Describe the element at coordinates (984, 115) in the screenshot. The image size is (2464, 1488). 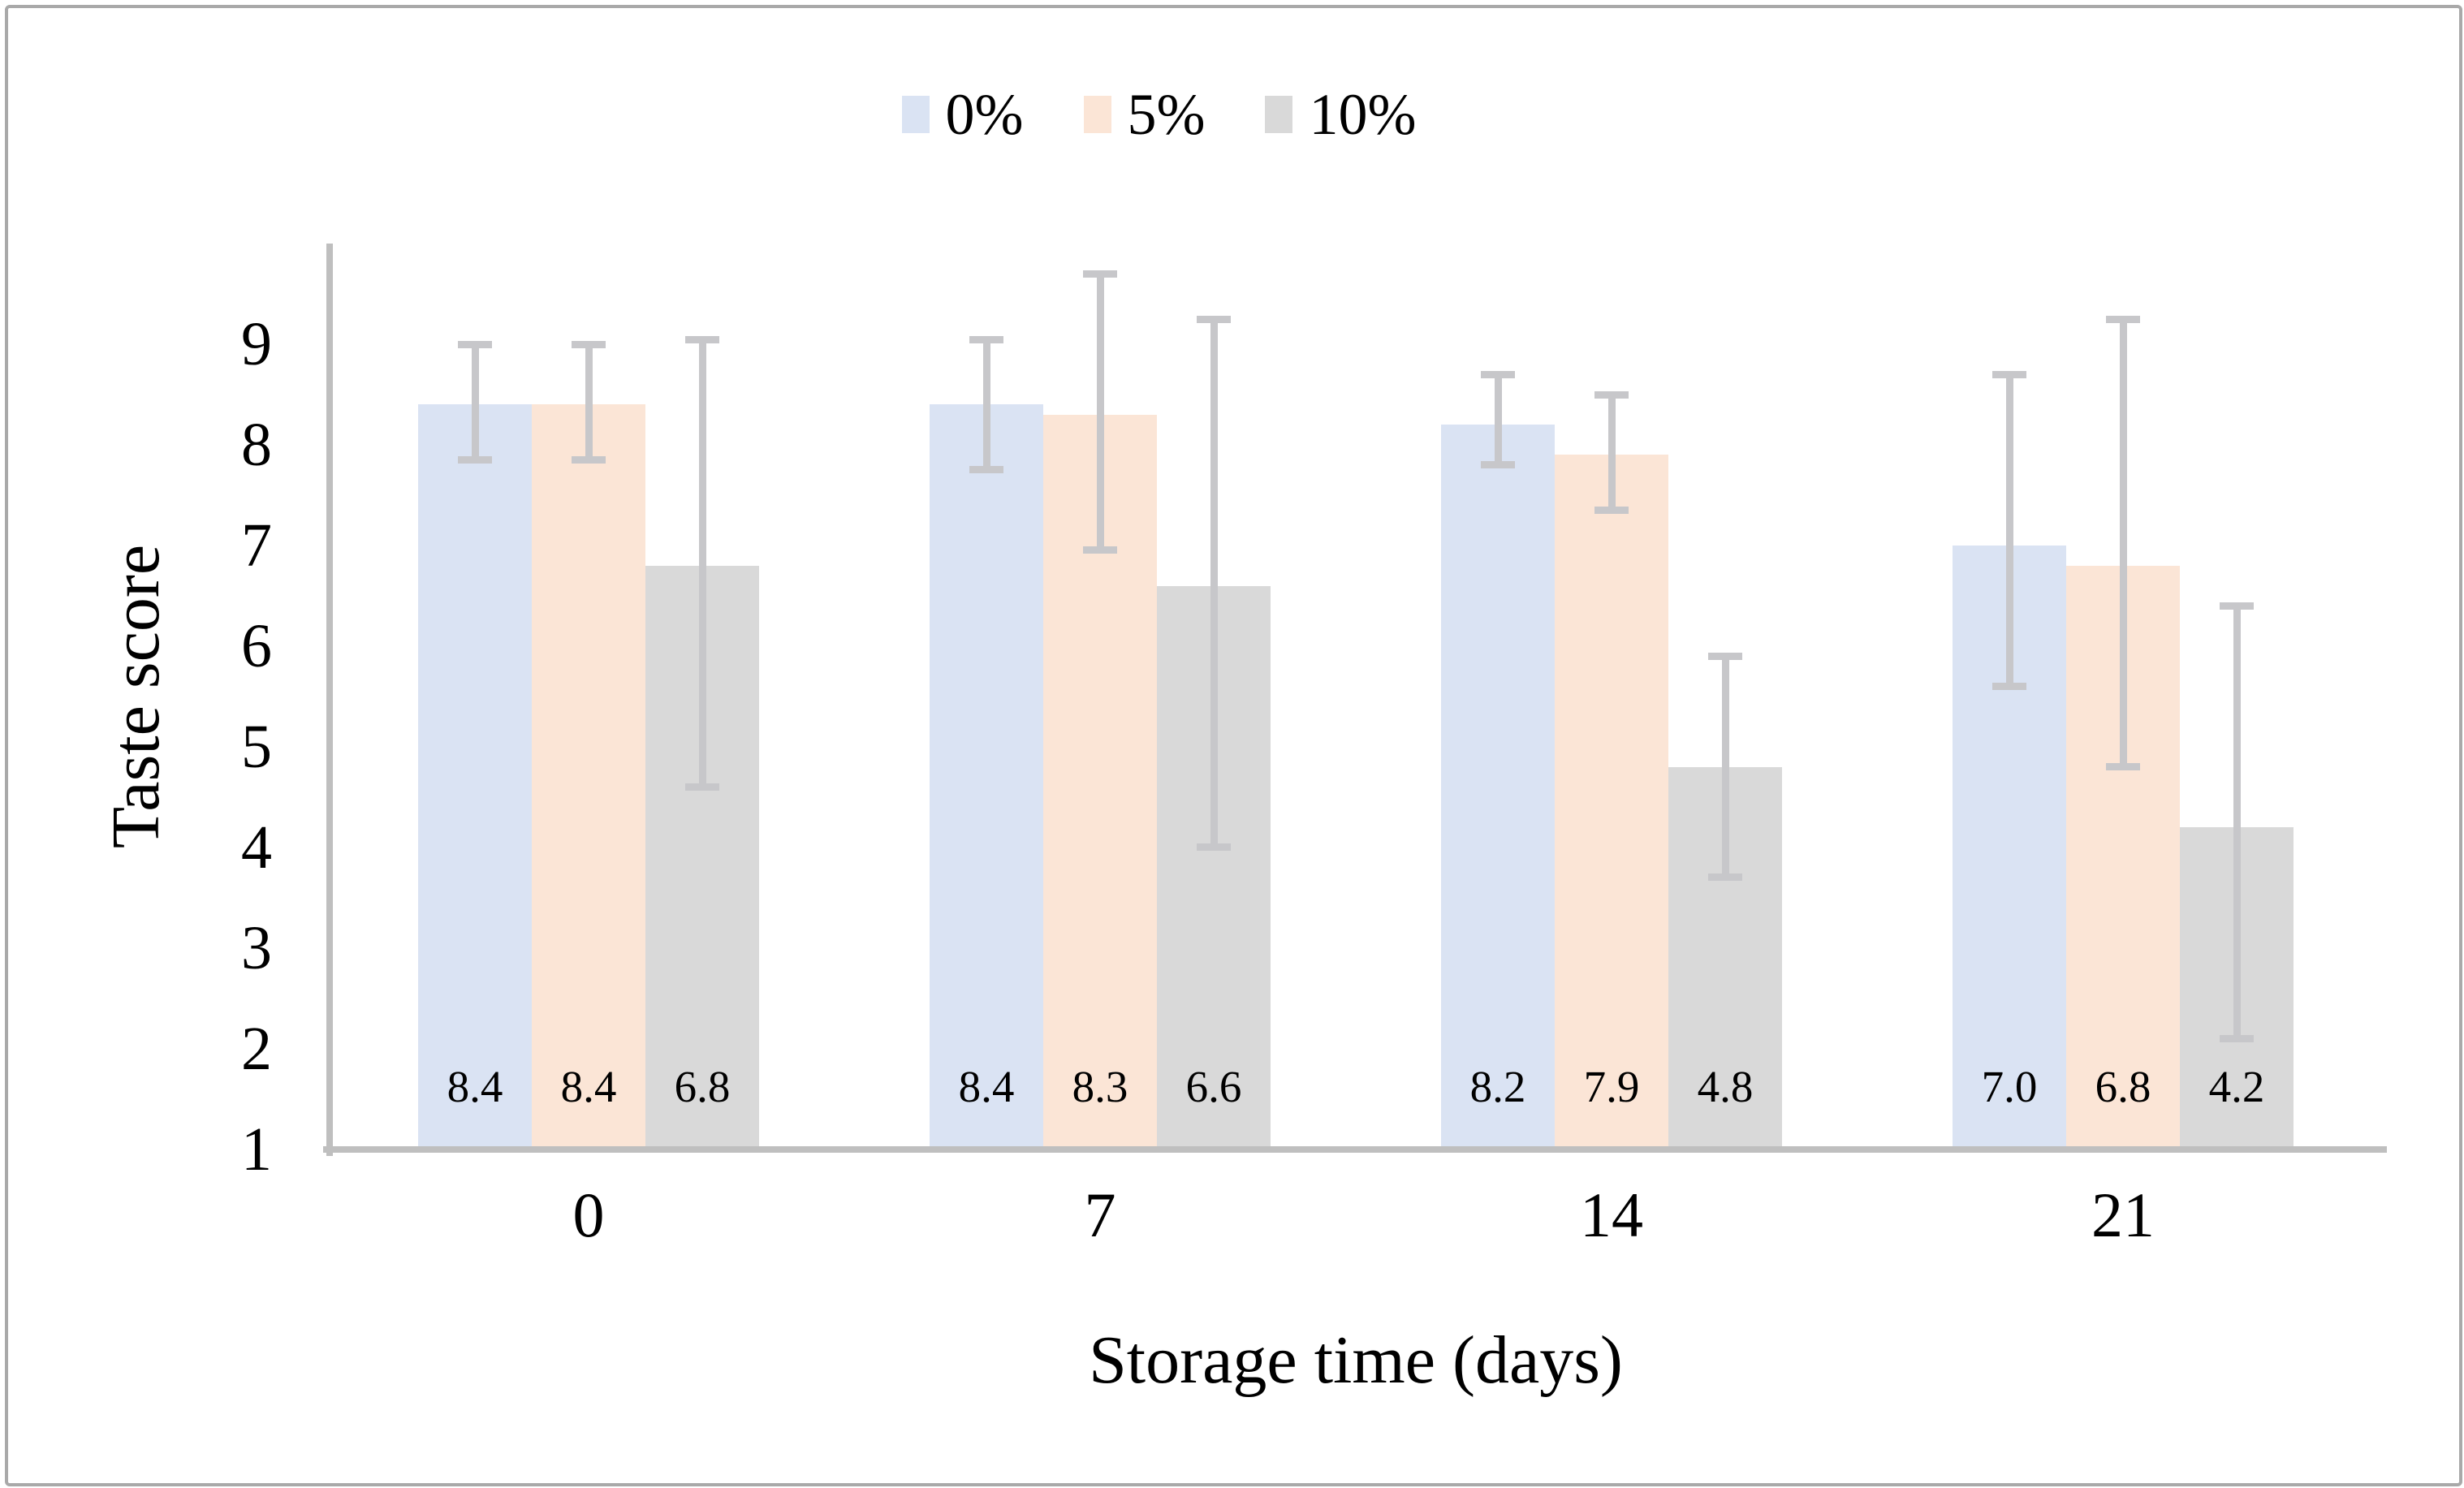
I see `legend-label: 0%` at that location.